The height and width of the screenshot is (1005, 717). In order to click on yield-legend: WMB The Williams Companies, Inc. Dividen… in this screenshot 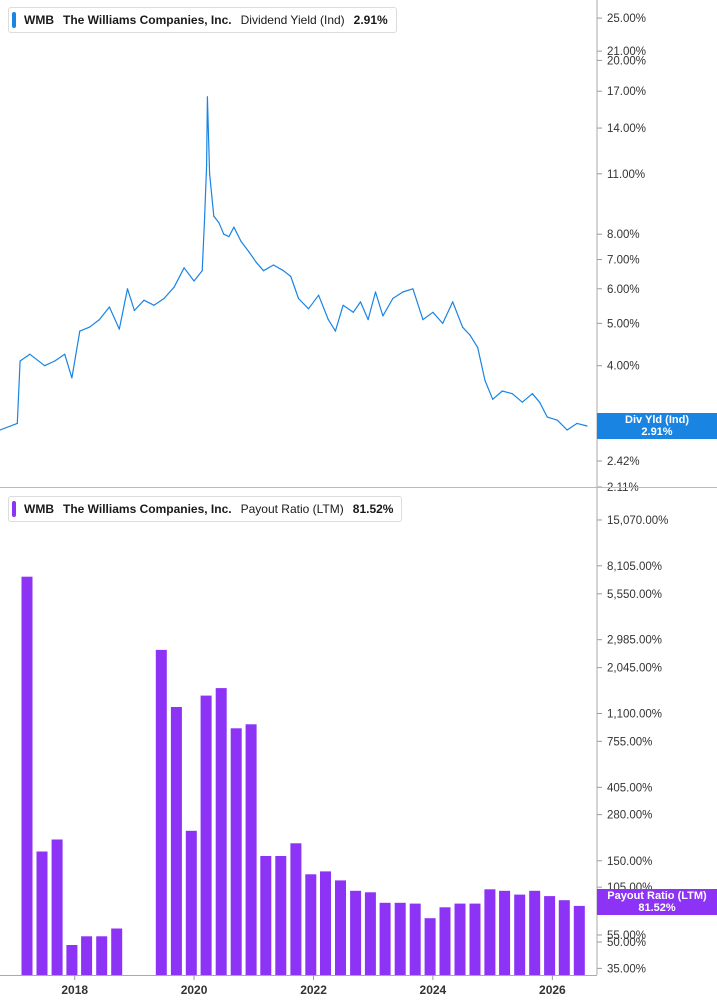, I will do `click(202, 20)`.